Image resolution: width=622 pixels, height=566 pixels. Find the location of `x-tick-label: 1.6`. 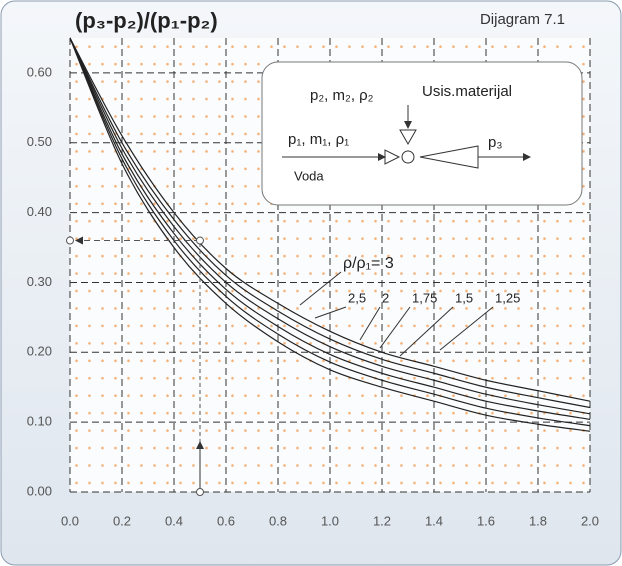

x-tick-label: 1.6 is located at coordinates (486, 520).